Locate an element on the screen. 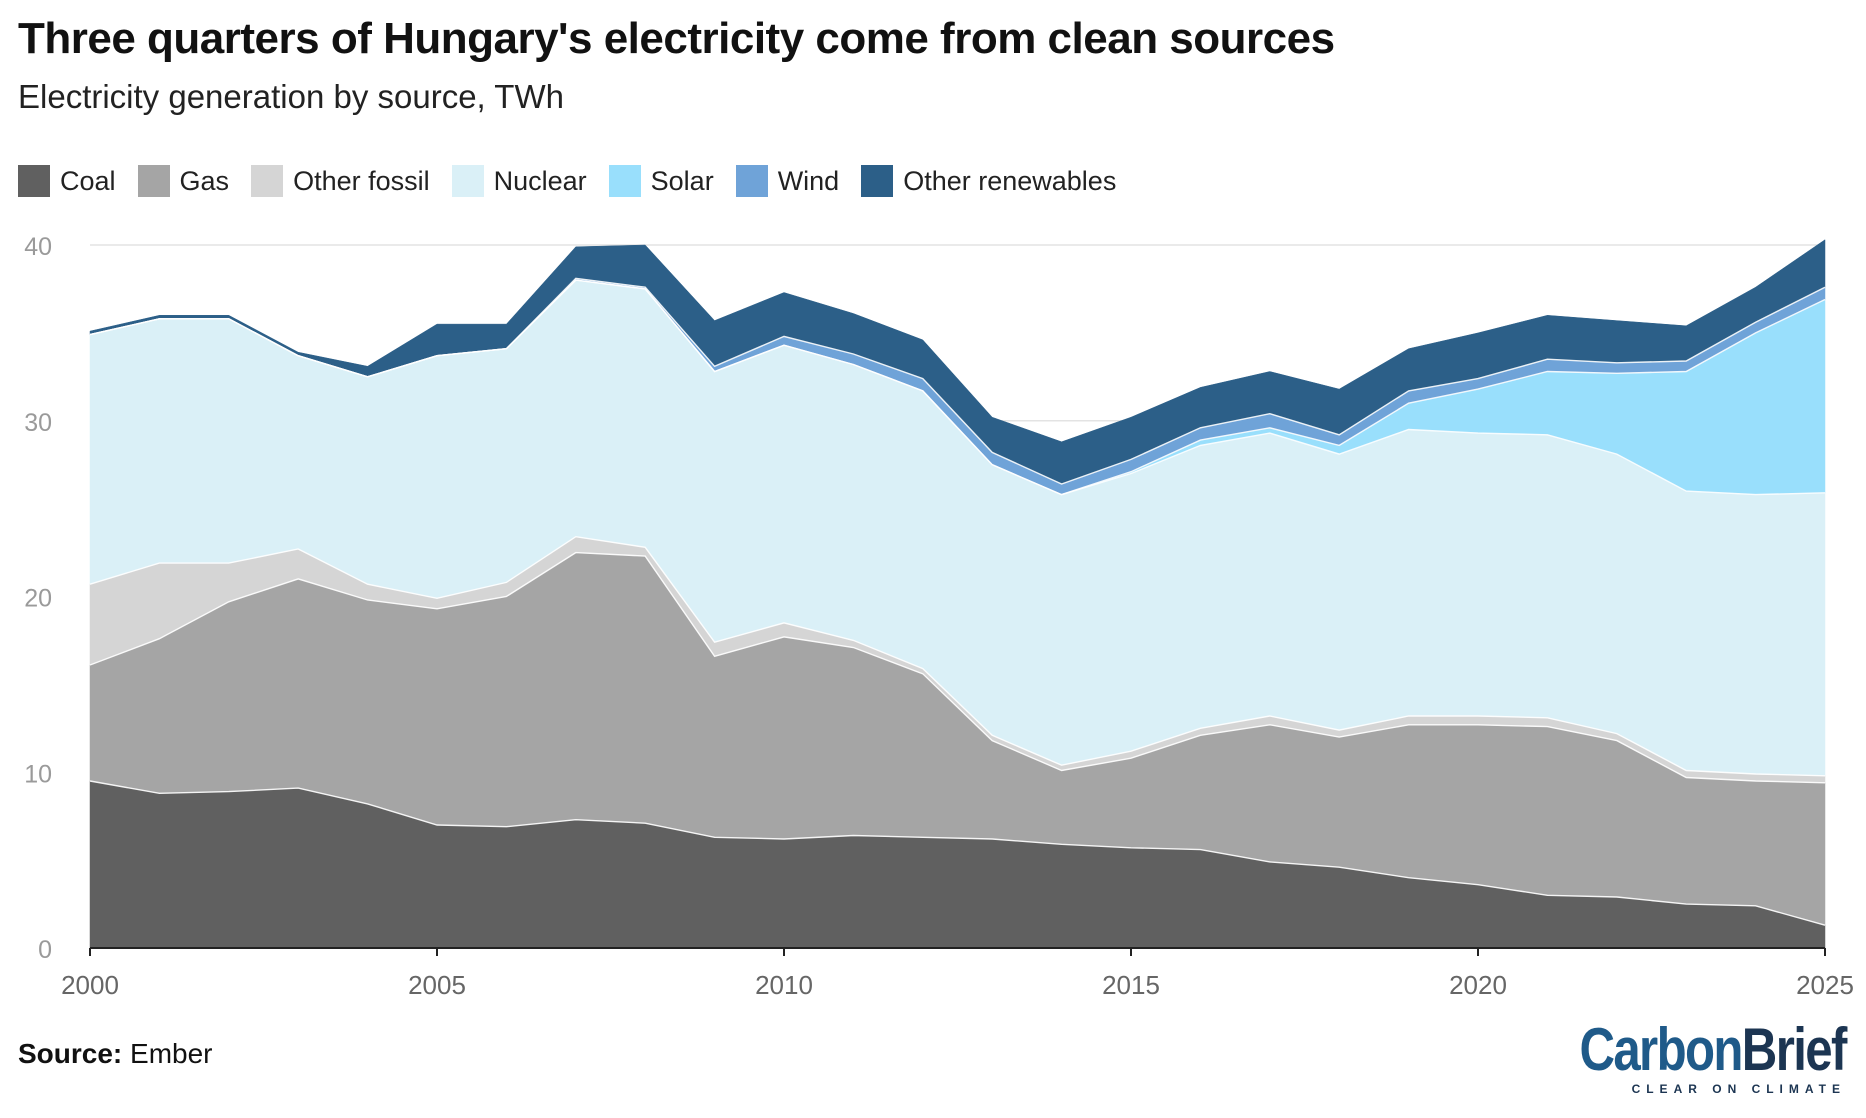 The height and width of the screenshot is (1118, 1866). source-note: Source: Ember is located at coordinates (115, 1054).